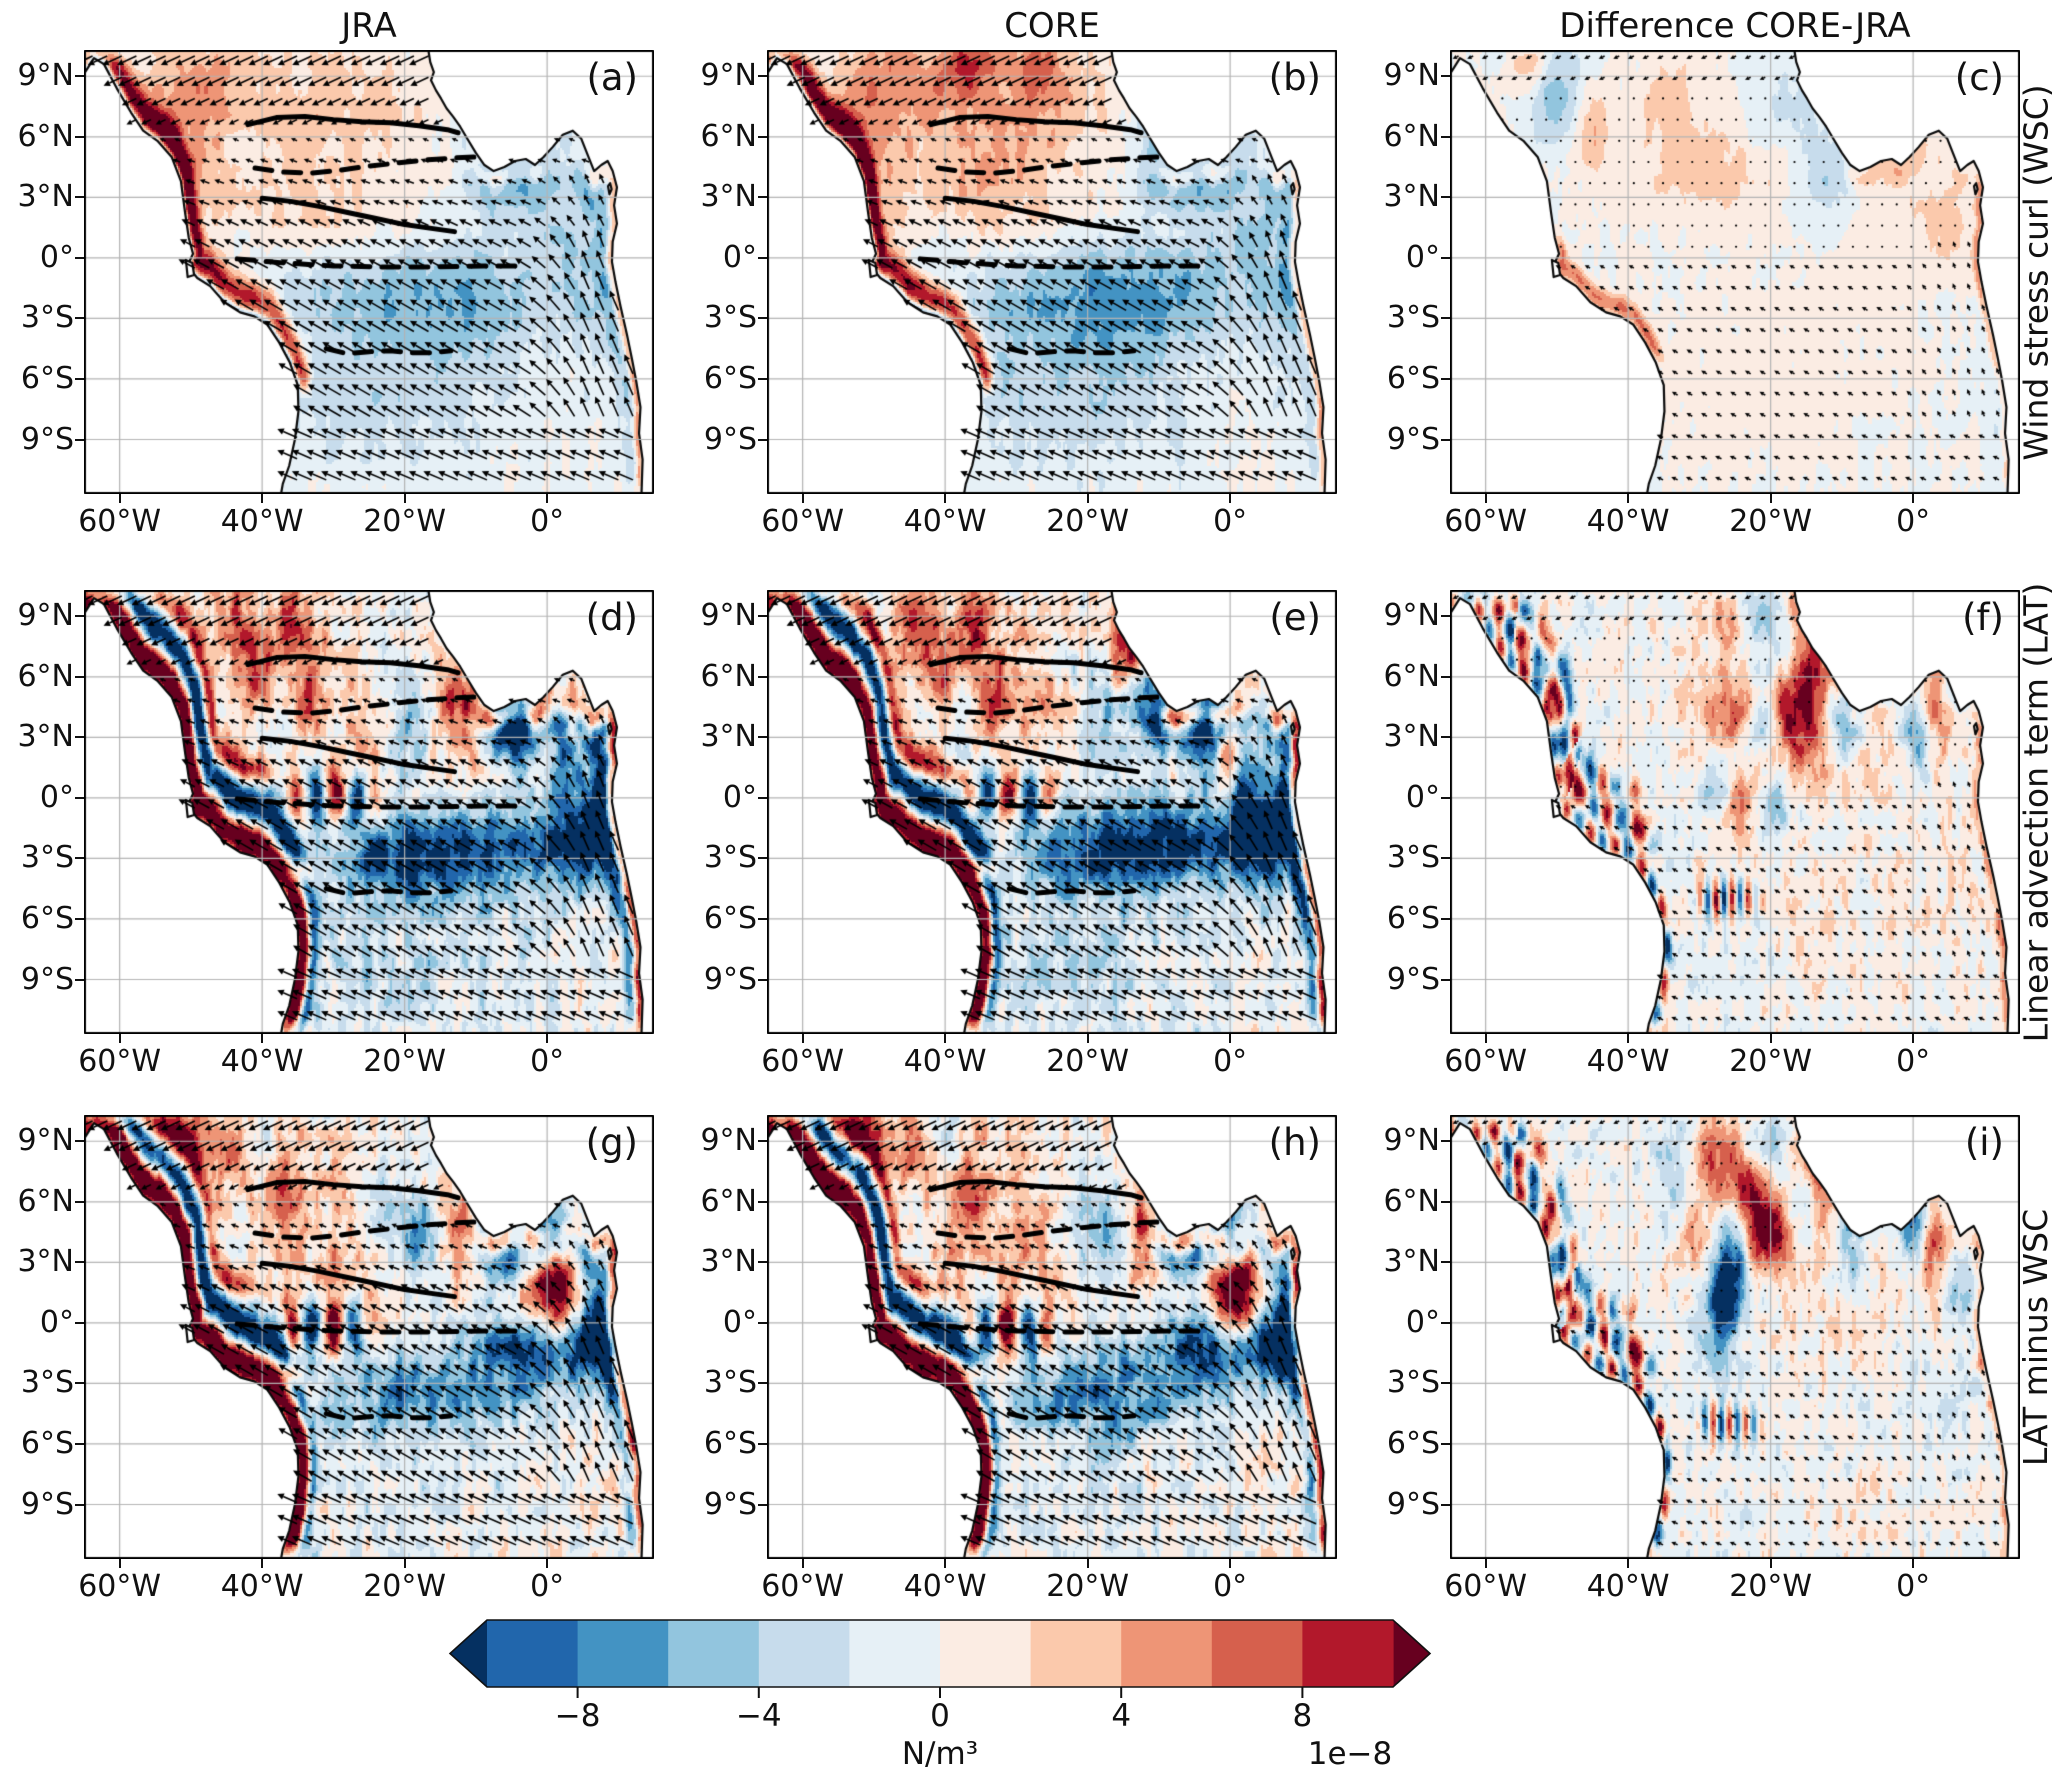 The width and height of the screenshot is (2067, 1781). What do you see at coordinates (45, 1201) in the screenshot?
I see `y-tick-label: 6°N` at bounding box center [45, 1201].